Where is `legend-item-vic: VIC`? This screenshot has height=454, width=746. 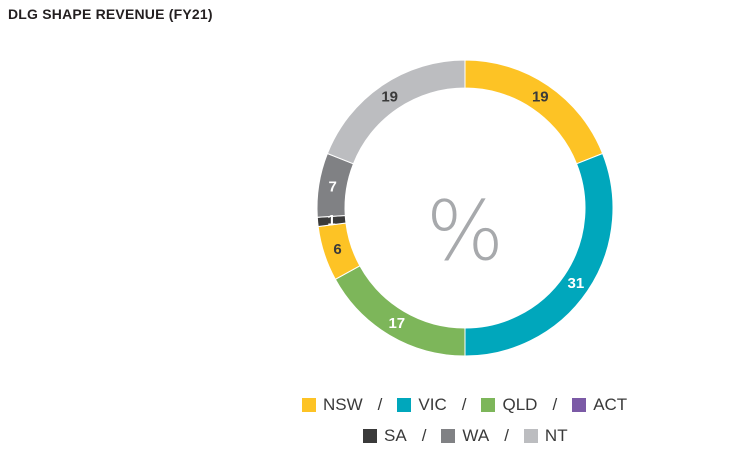
legend-item-vic: VIC is located at coordinates (422, 405).